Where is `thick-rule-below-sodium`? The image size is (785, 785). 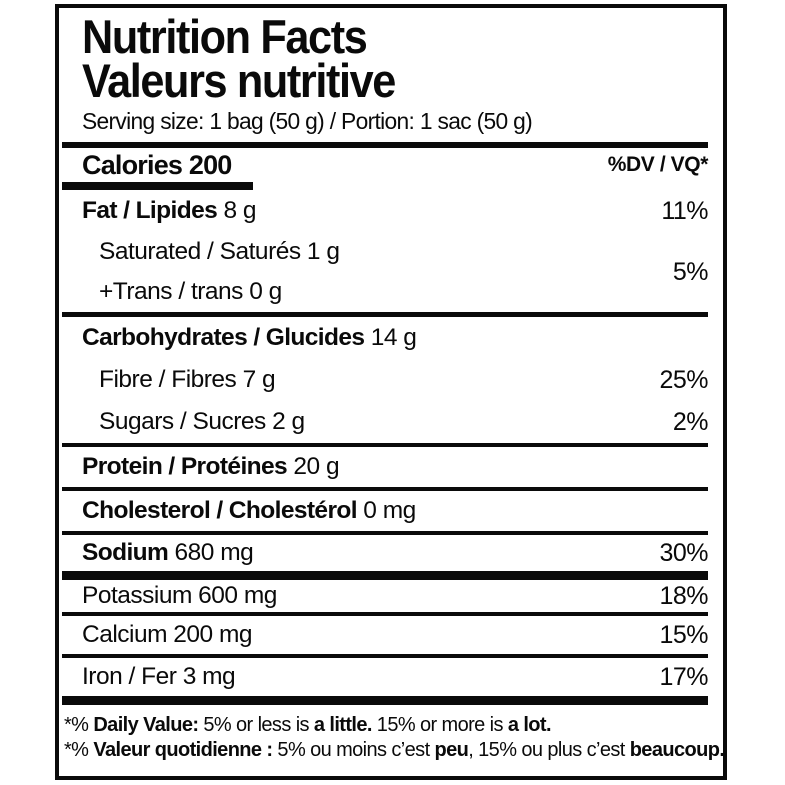 thick-rule-below-sodium is located at coordinates (385, 575).